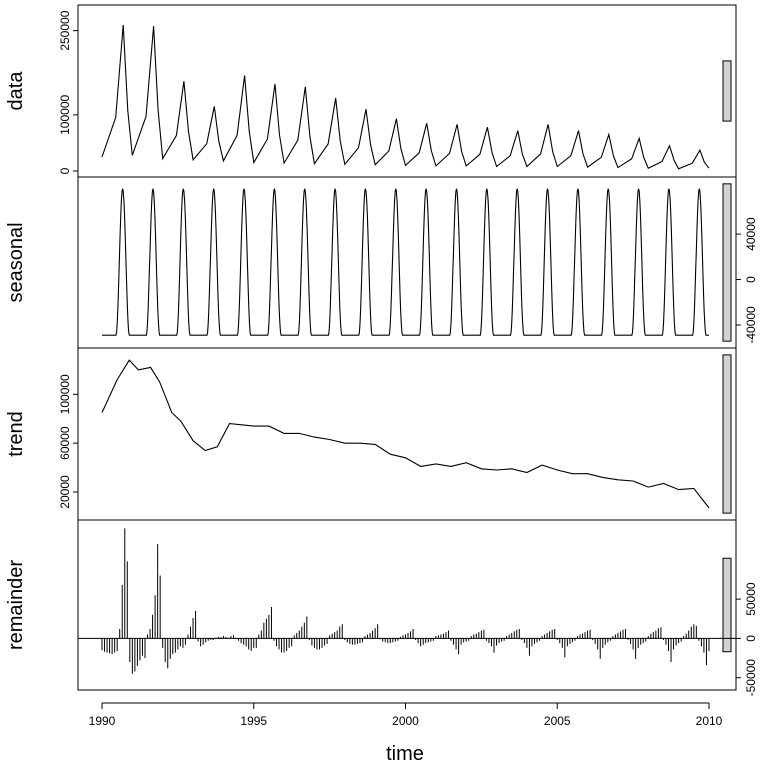 The width and height of the screenshot is (772, 767). Describe the element at coordinates (16, 91) in the screenshot. I see `panel-label-data: data` at that location.